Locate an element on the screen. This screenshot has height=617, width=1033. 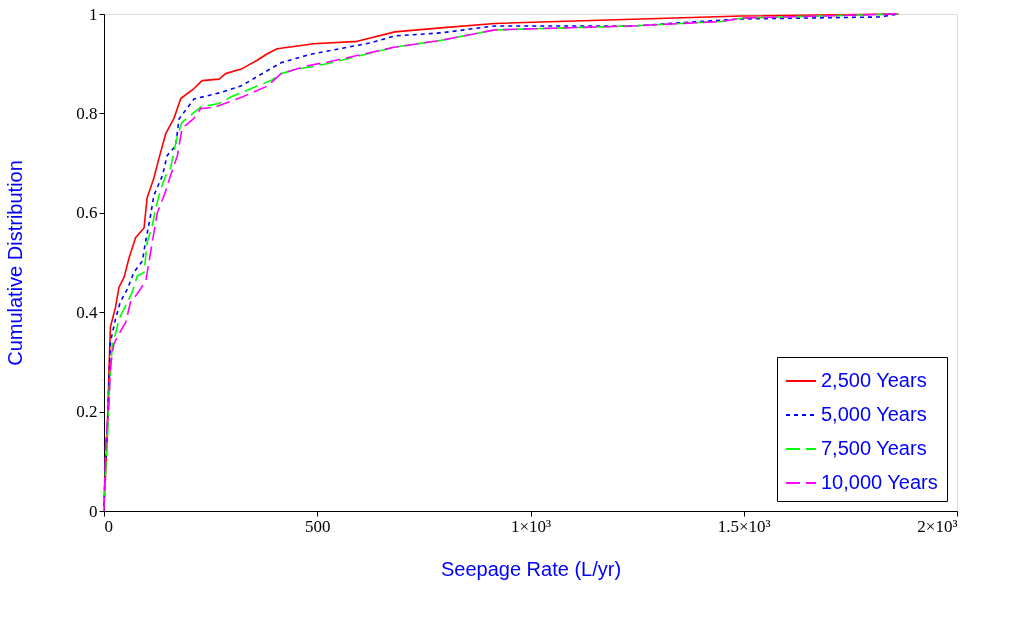
x-axis-title: Seepage Rate (L/yr) is located at coordinates (531, 568).